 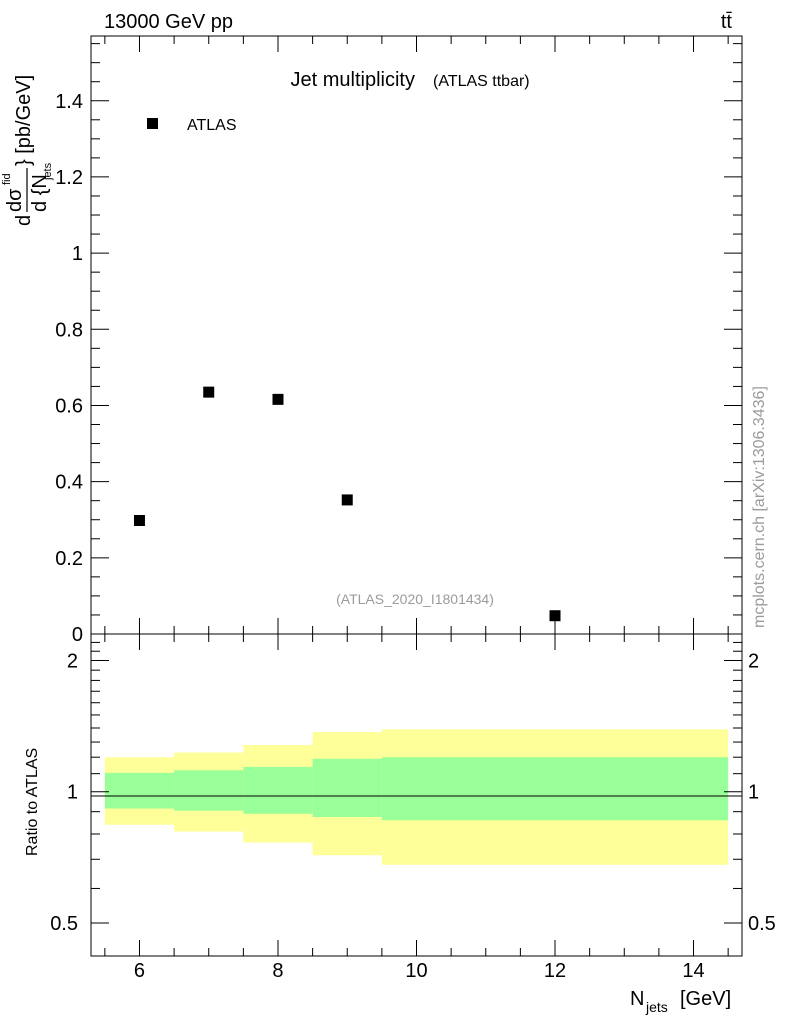 I want to click on y-tick-label: 0, so click(x=77, y=635).